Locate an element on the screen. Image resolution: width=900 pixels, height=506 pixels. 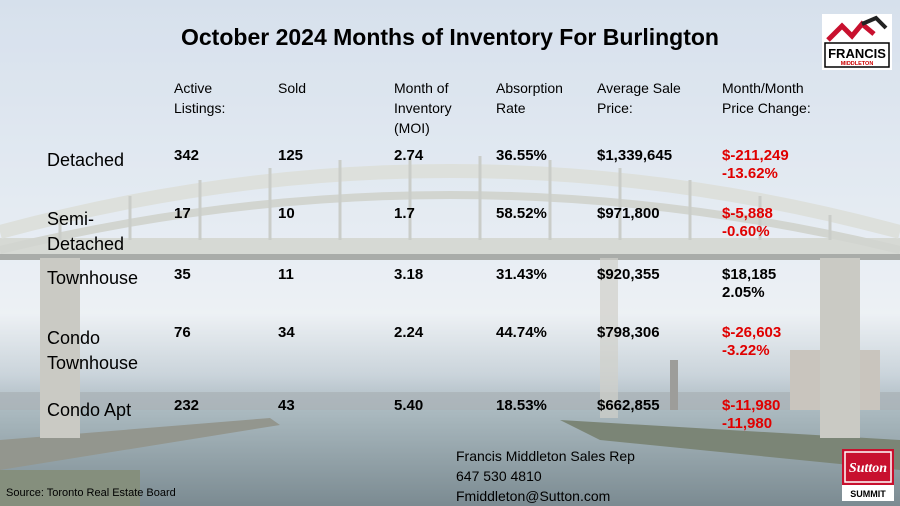
header-line: Month of is located at coordinates (421, 88).